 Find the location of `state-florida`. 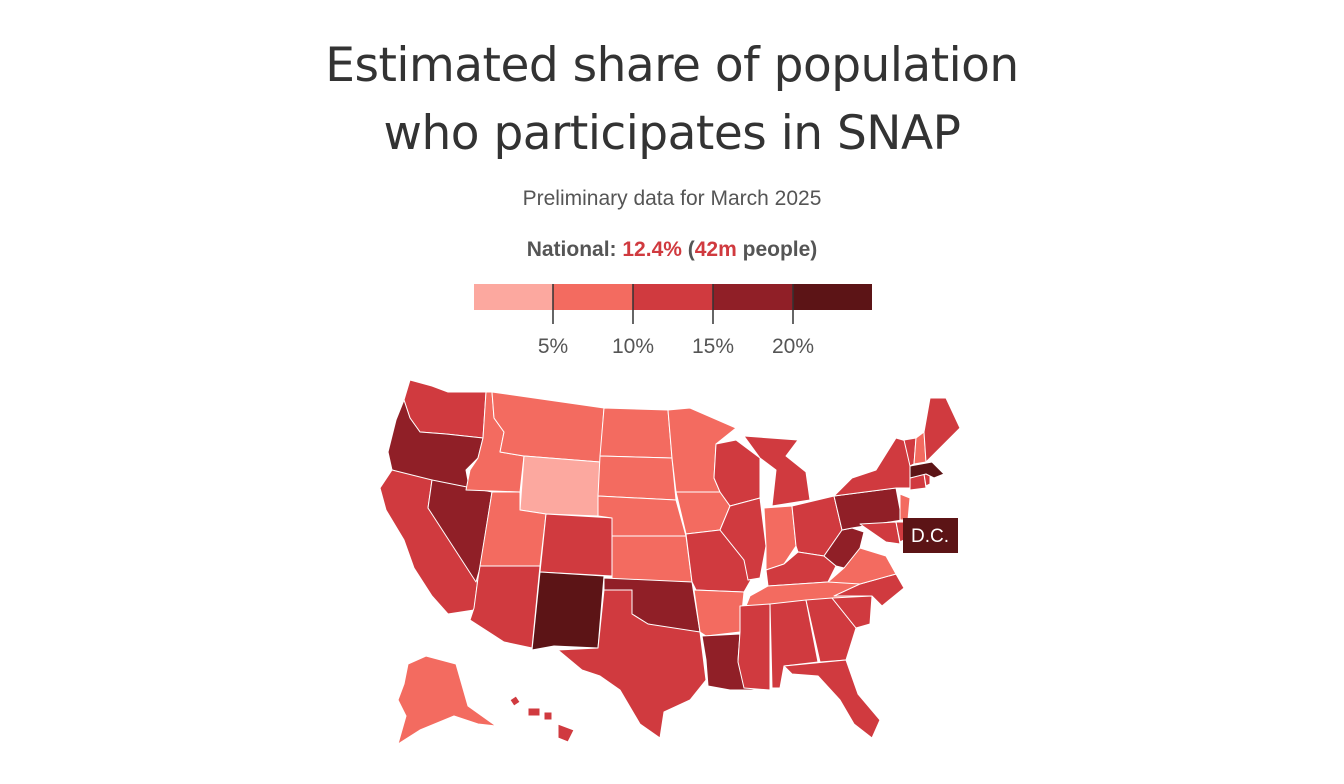

state-florida is located at coordinates (832, 699).